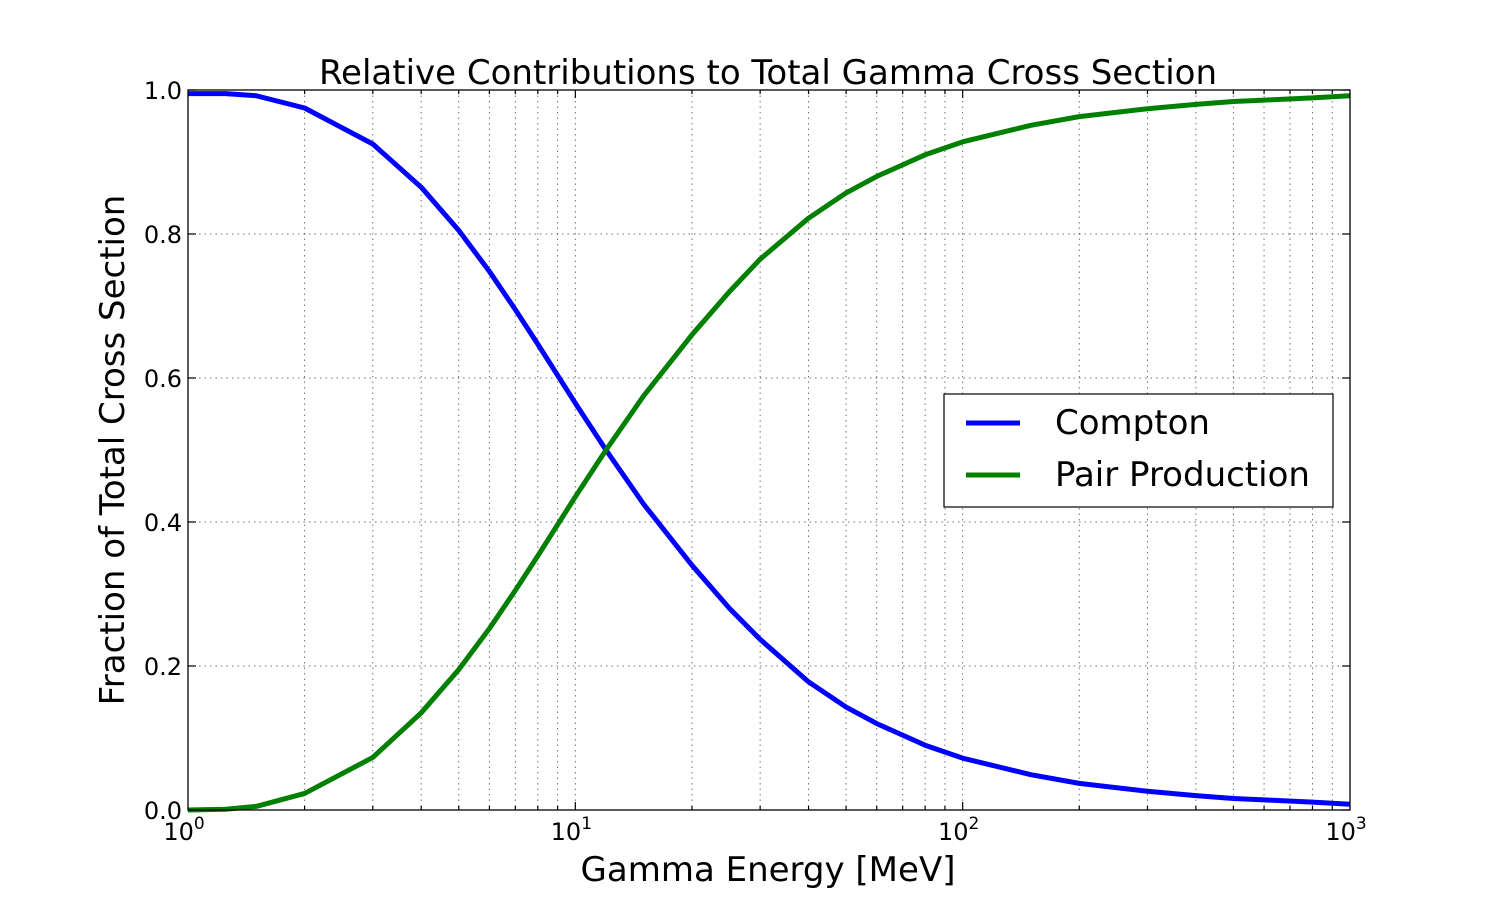 The height and width of the screenshot is (900, 1500). Describe the element at coordinates (163, 811) in the screenshot. I see `y-tick-label: 0.0` at that location.